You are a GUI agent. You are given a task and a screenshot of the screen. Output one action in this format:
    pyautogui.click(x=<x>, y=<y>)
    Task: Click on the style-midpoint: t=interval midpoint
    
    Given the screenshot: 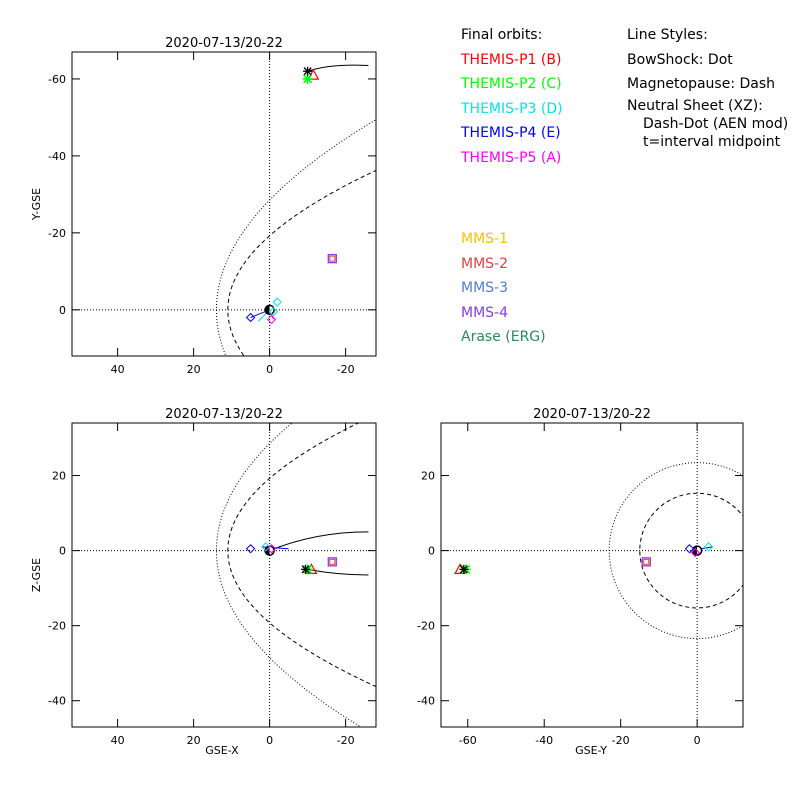 What is the action you would take?
    pyautogui.click(x=712, y=141)
    